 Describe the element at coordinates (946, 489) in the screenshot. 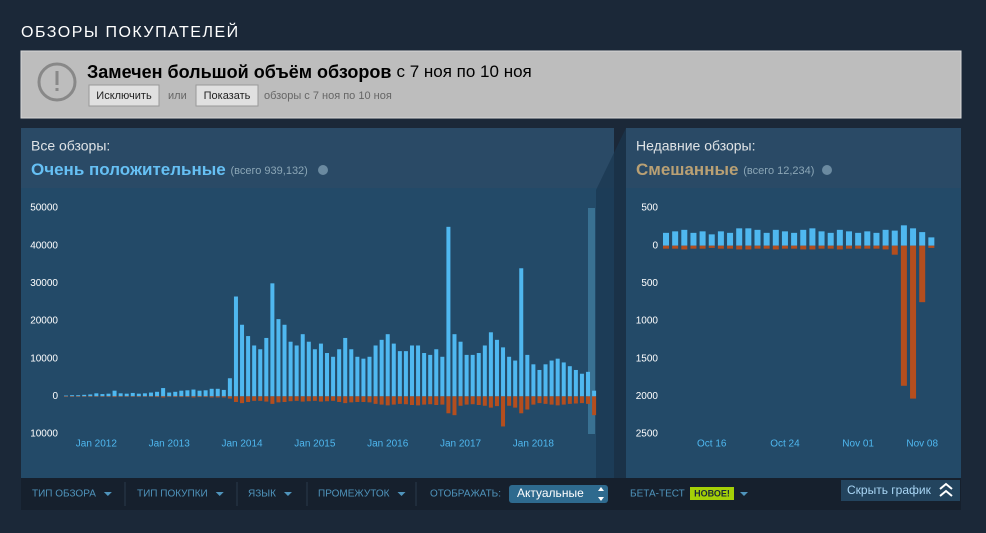

I see `hide-icon` at that location.